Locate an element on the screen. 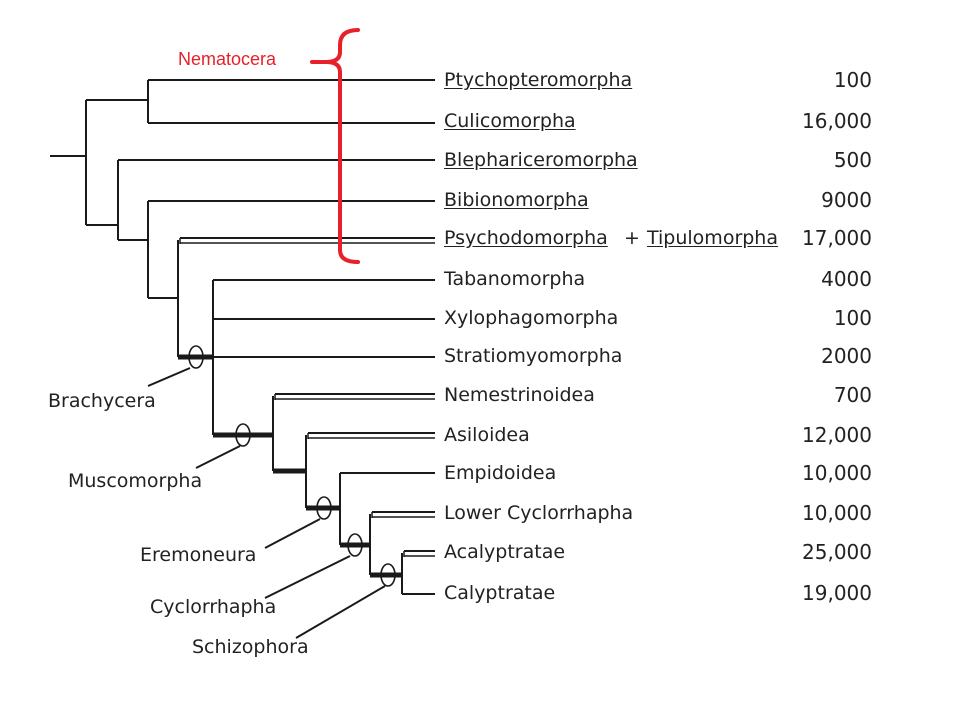 This screenshot has height=720, width=960. species-count: 19,000 is located at coordinates (837, 593).